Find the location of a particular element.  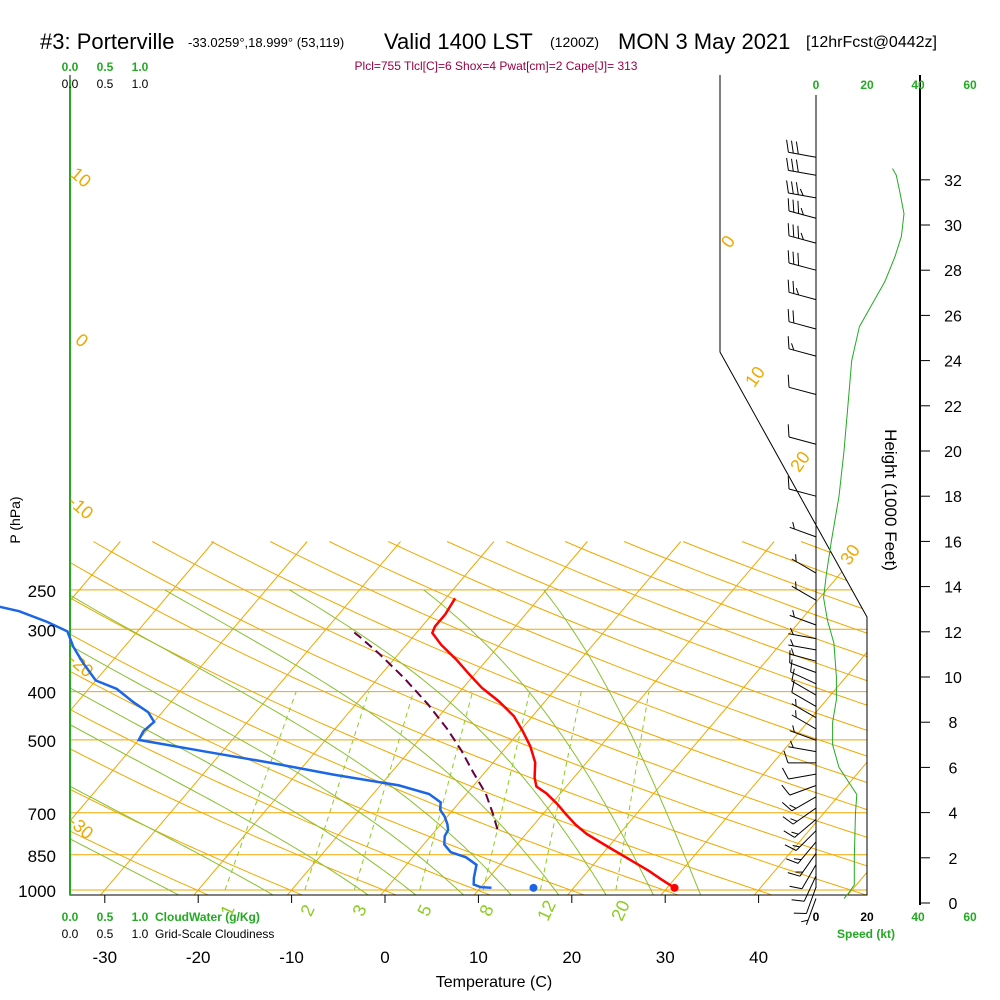

station-coords: -33.0259°,18.999° (53,119) is located at coordinates (266, 42).